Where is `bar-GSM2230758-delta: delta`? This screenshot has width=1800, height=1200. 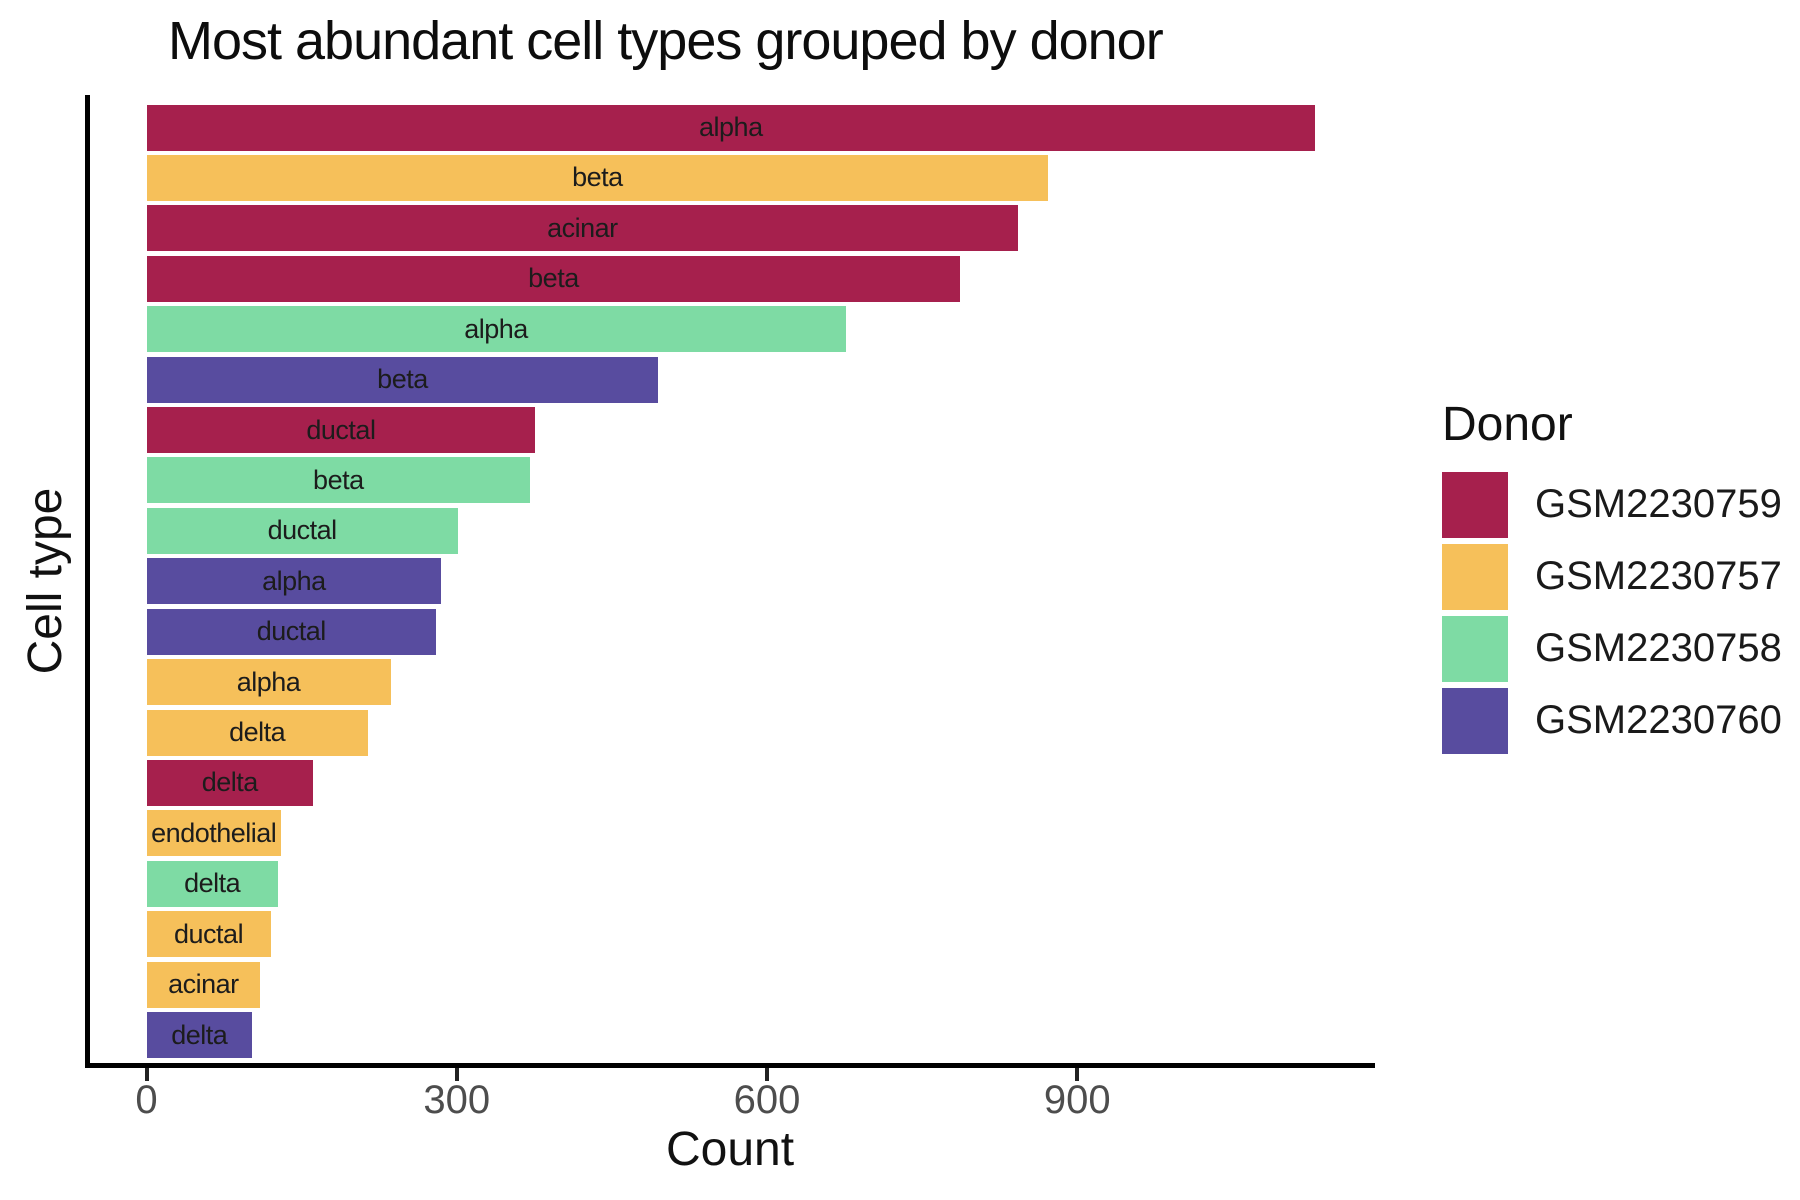
bar-GSM2230758-delta: delta is located at coordinates (212, 883).